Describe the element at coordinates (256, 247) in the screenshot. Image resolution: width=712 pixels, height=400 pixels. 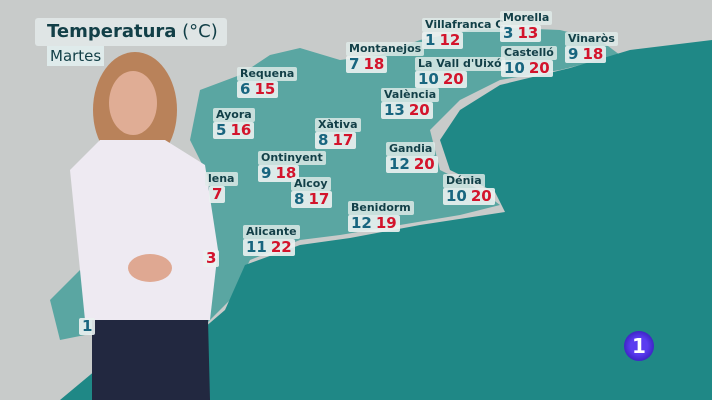
I see `min-temp: 11` at that location.